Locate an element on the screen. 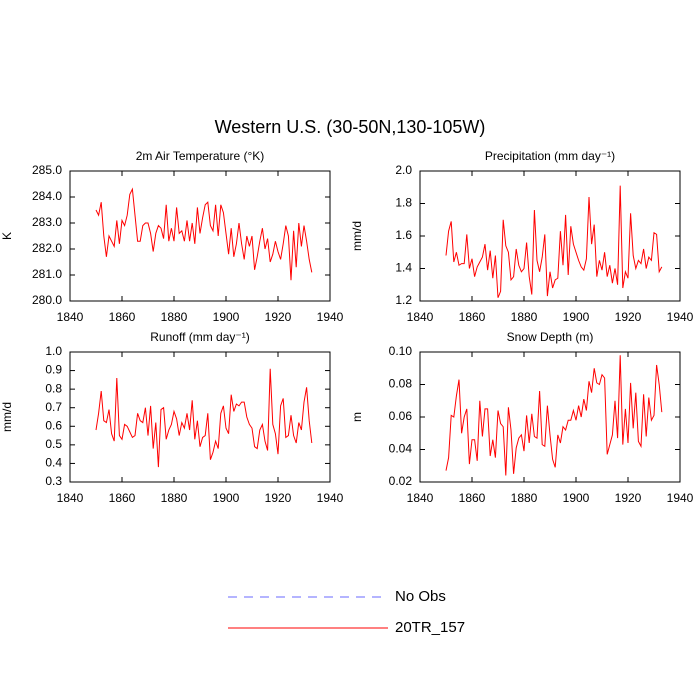  y-tick-label: 1.8 is located at coordinates (403, 203).